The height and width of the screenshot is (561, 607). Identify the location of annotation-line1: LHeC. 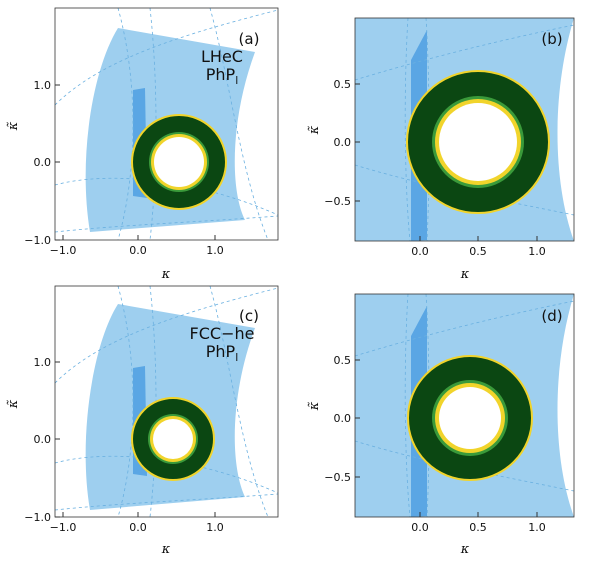
(222, 56).